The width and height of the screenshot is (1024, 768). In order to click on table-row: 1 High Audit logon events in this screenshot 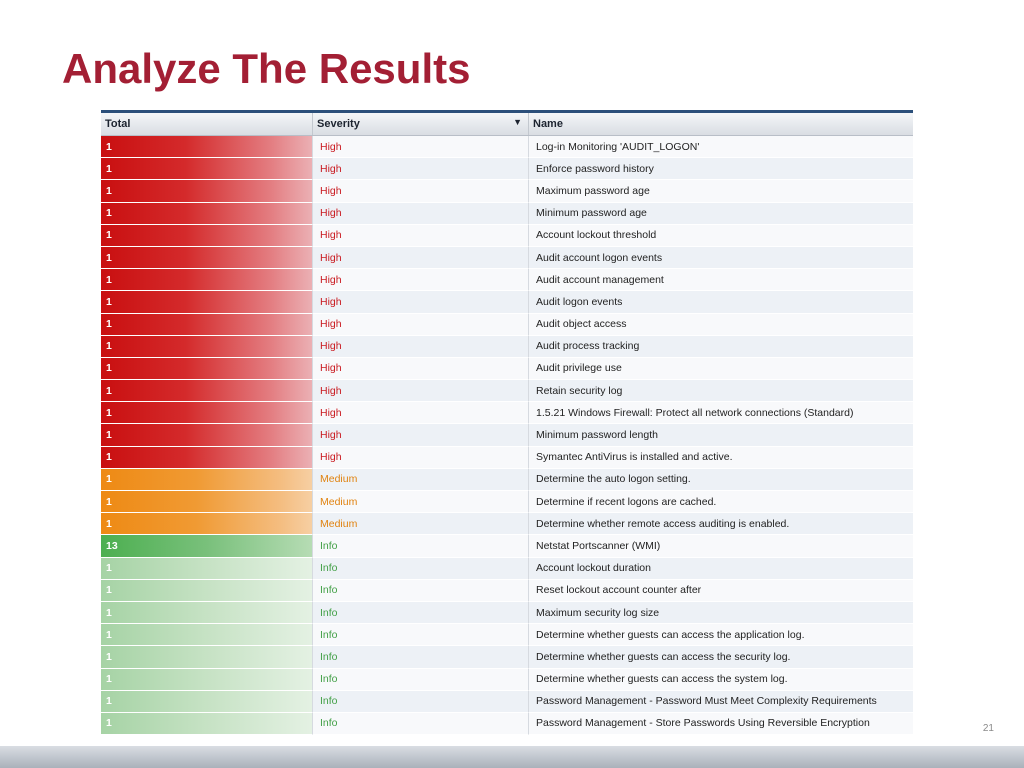, I will do `click(507, 302)`.